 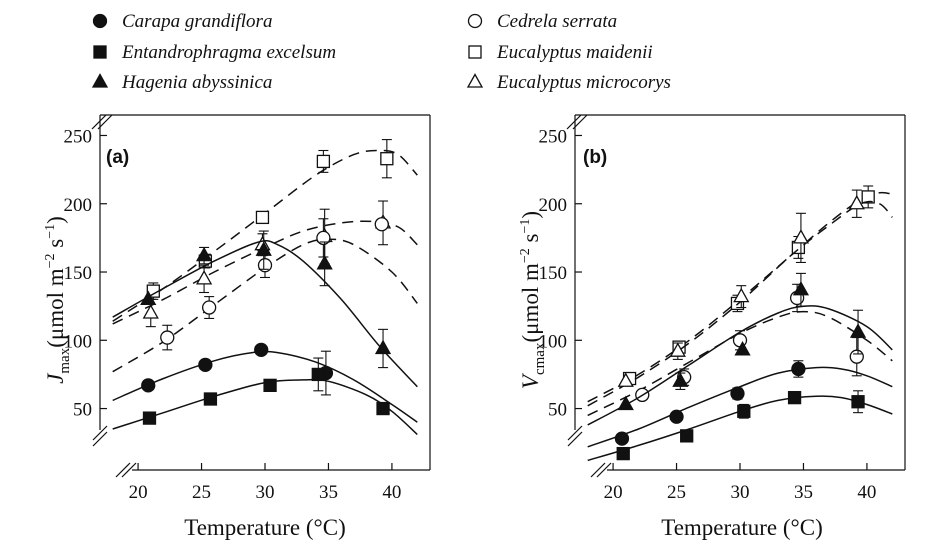 I want to click on series-hagenia-abyssinica, so click(x=265, y=309).